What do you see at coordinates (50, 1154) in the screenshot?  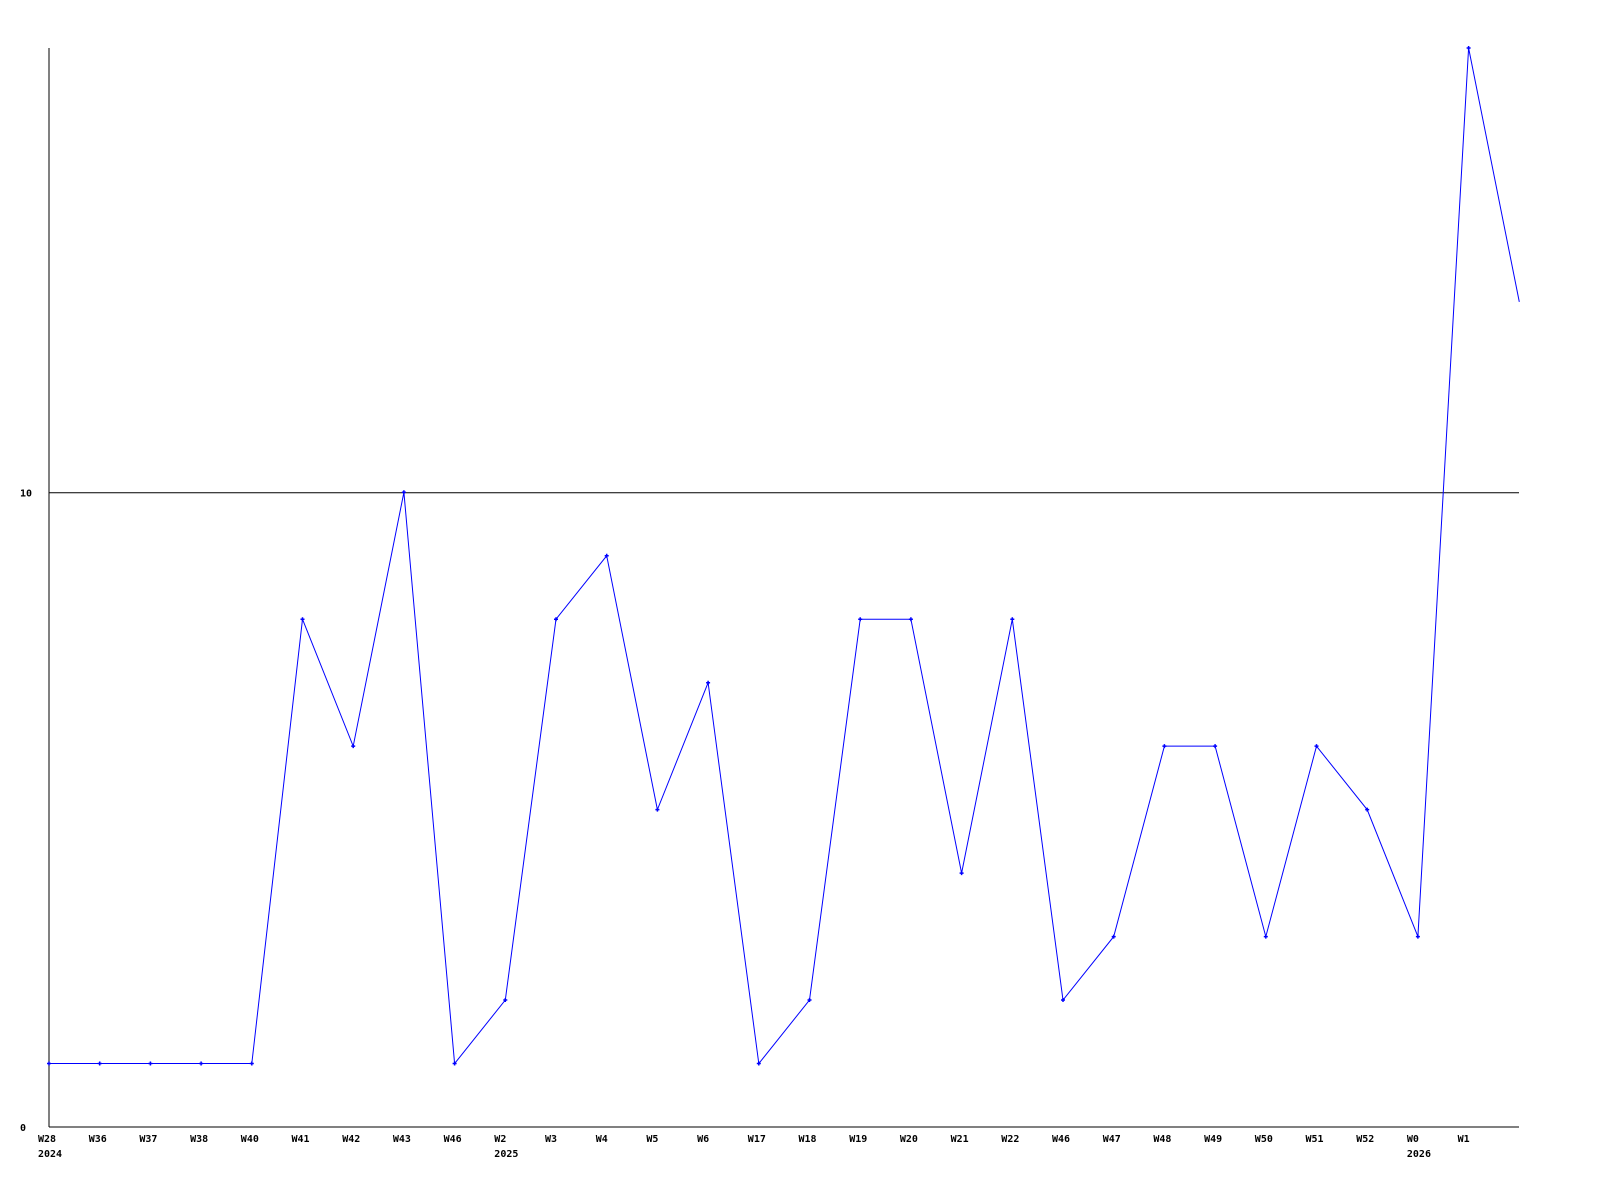 I see `x-year-label: 2024` at bounding box center [50, 1154].